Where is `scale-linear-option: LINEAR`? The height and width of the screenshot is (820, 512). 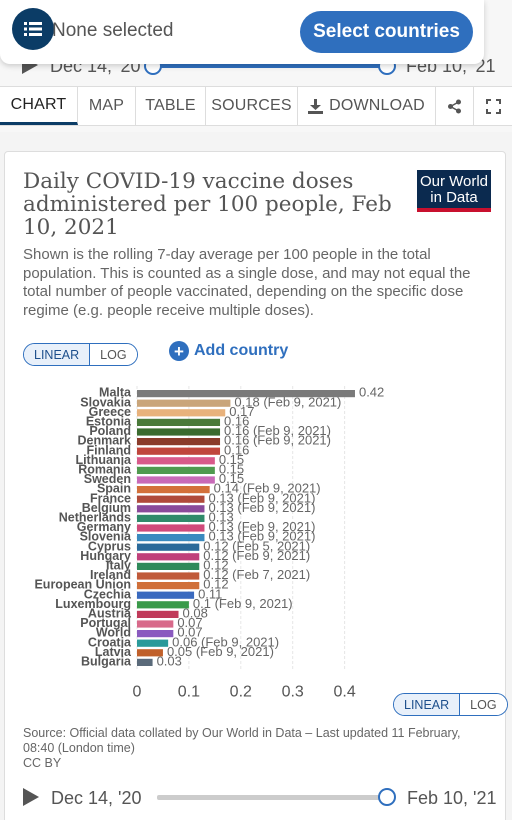
scale-linear-option: LINEAR is located at coordinates (57, 354).